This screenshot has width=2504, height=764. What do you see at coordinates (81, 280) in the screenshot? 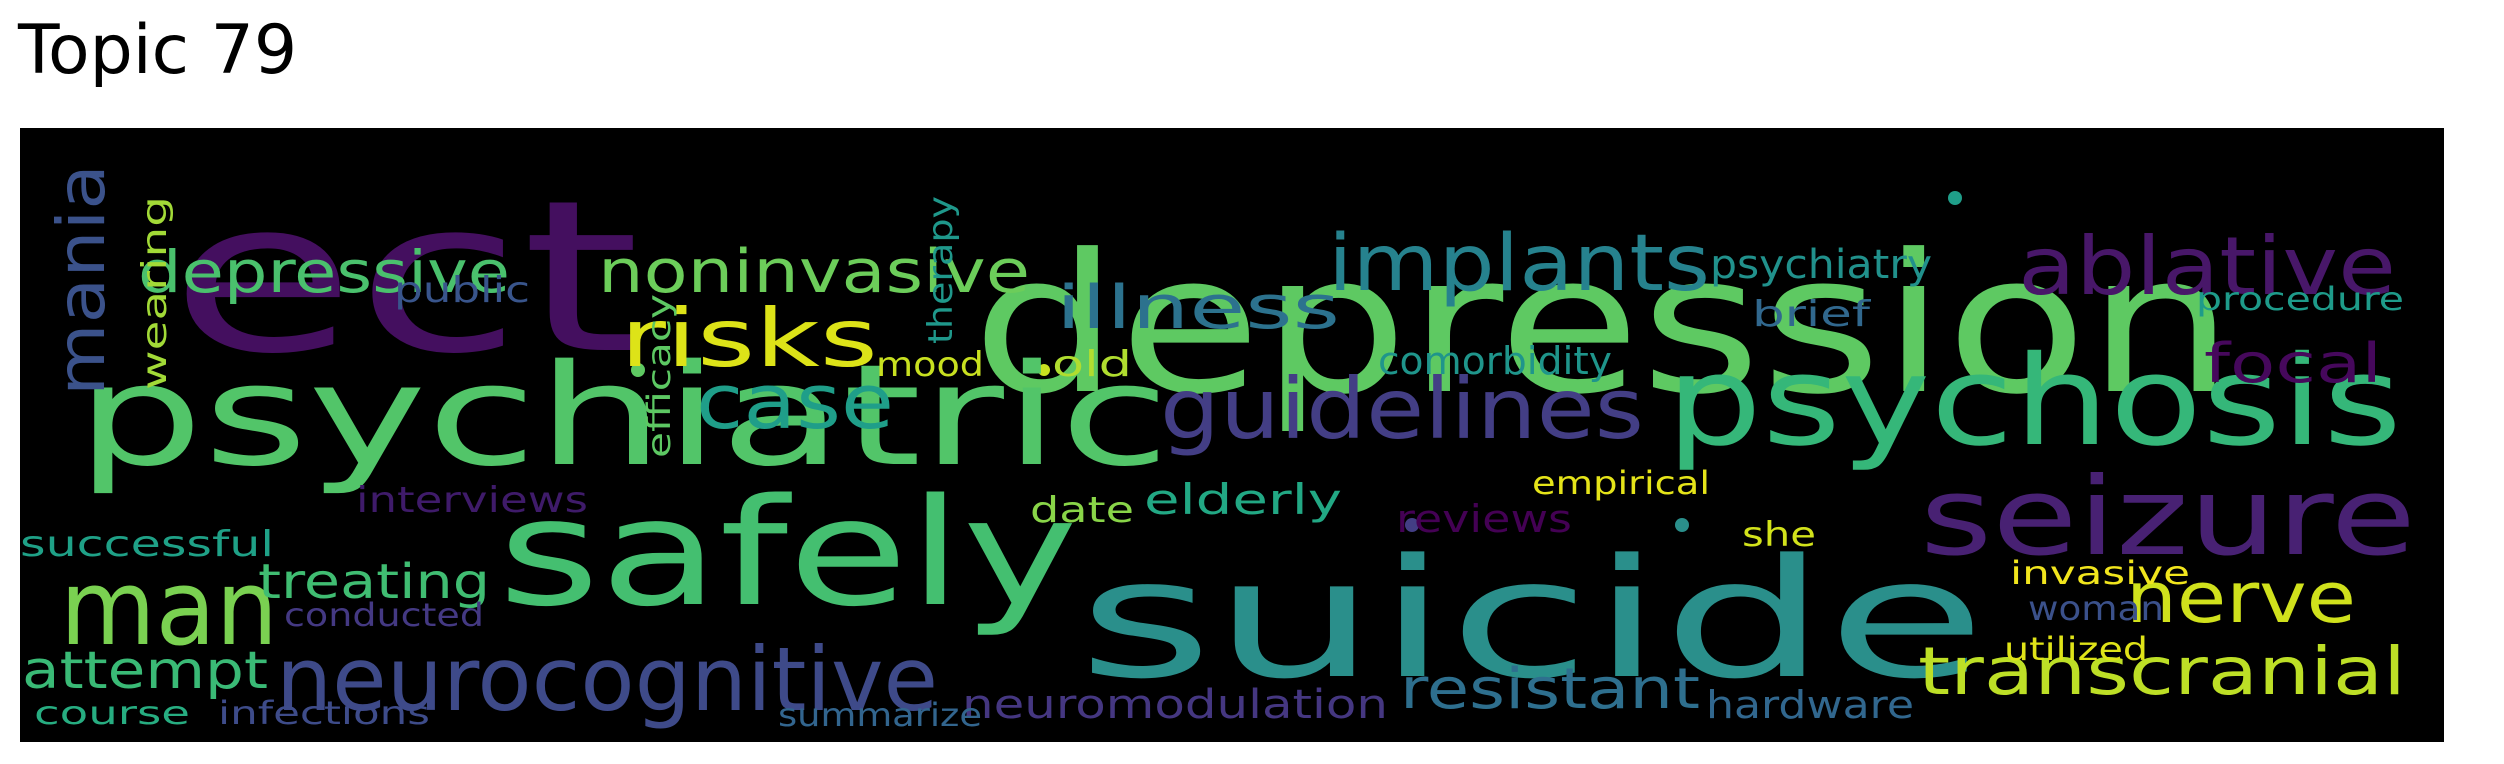
I see `word-mania: mania` at bounding box center [81, 280].